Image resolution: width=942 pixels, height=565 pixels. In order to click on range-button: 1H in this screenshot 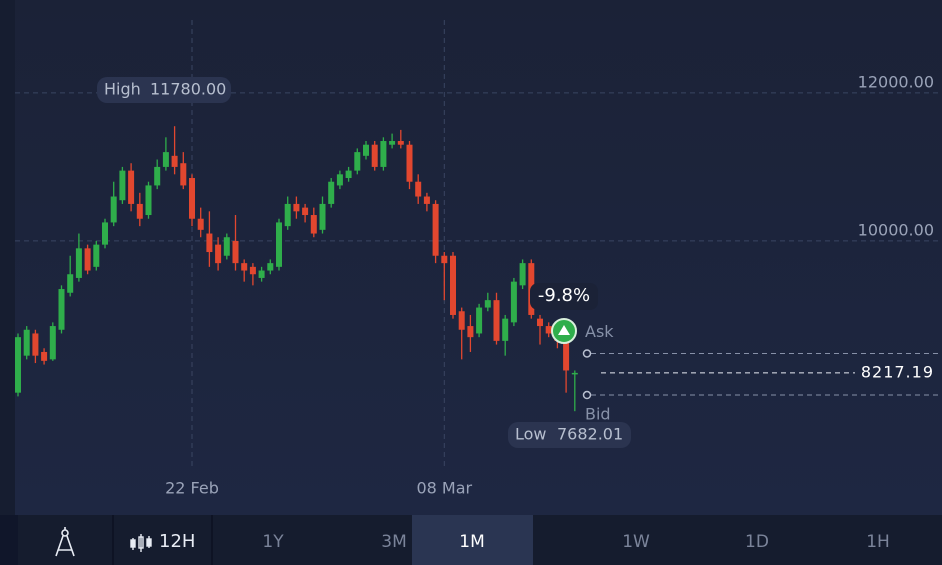, I will do `click(878, 542)`.